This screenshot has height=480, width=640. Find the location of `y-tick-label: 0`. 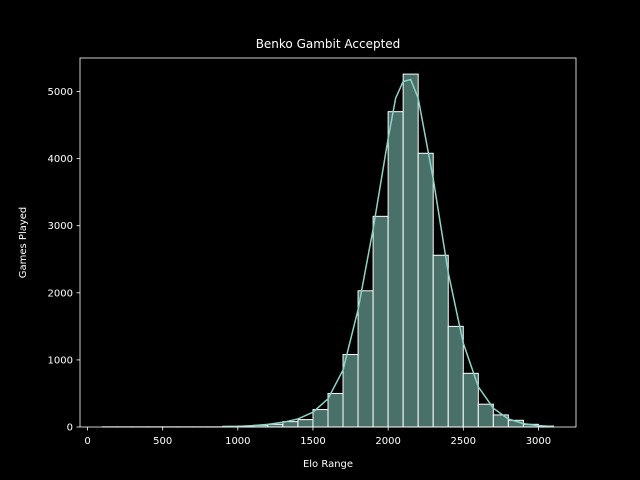

y-tick-label: 0 is located at coordinates (70, 428).